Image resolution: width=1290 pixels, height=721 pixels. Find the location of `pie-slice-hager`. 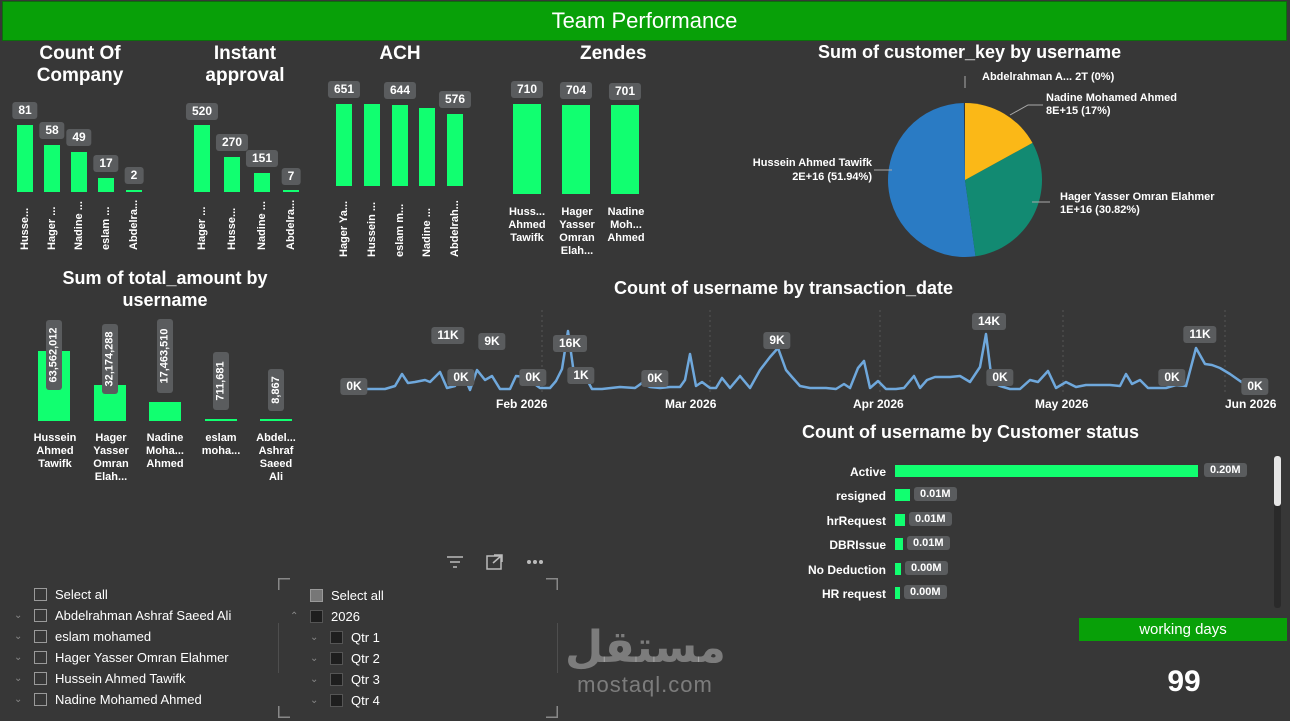

pie-slice-hager is located at coordinates (1003, 199).